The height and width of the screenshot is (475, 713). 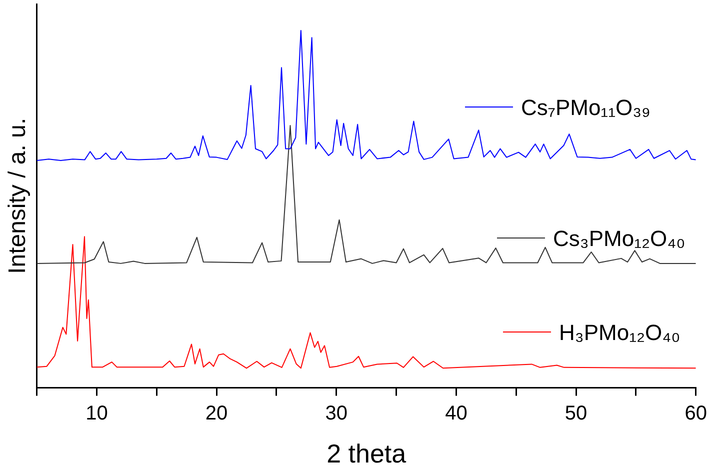 What do you see at coordinates (619, 333) in the screenshot?
I see `legend-label: H₃PMo₁₂O₄₀` at bounding box center [619, 333].